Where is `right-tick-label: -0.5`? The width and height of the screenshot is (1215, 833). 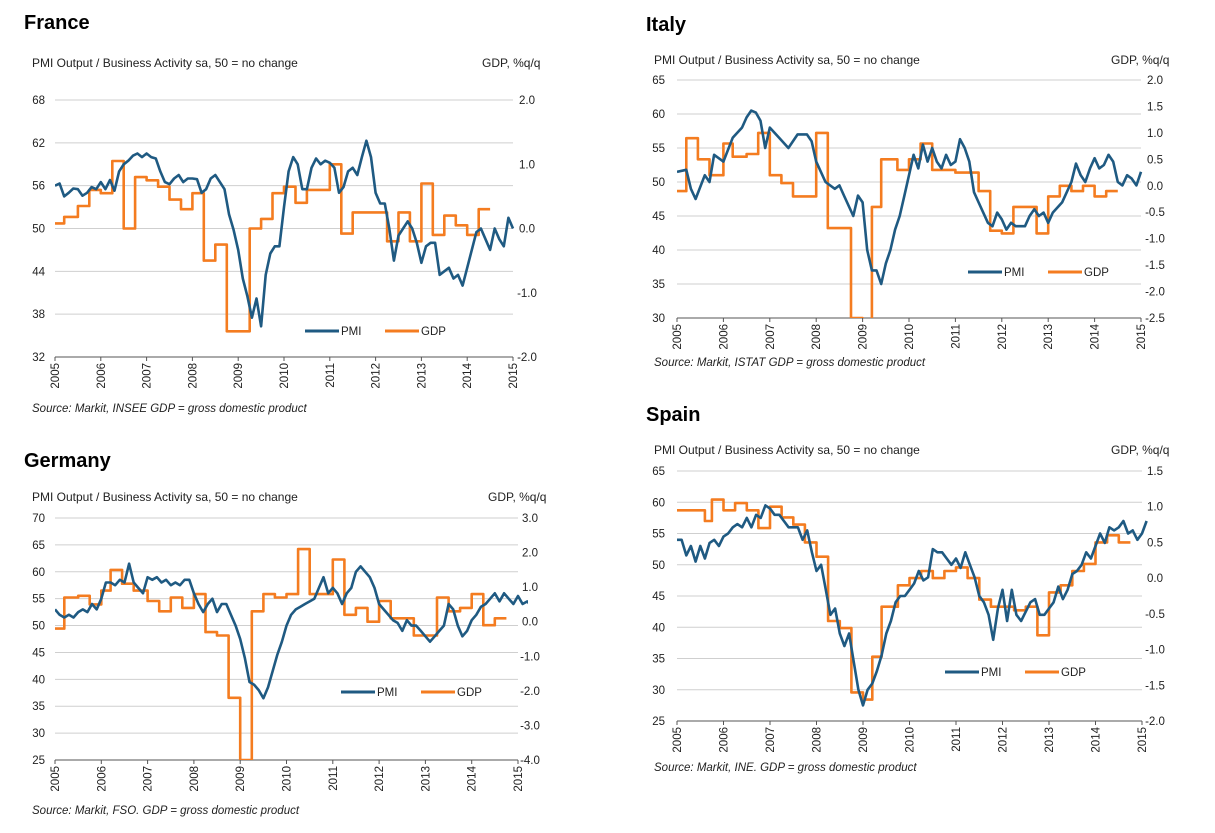 right-tick-label: -0.5 is located at coordinates (1155, 615).